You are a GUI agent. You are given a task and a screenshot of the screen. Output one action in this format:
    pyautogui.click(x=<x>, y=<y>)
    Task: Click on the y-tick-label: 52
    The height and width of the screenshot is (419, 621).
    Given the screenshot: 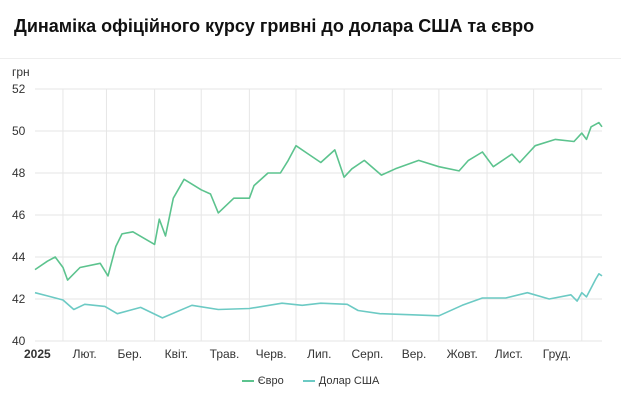 What is the action you would take?
    pyautogui.click(x=19, y=89)
    